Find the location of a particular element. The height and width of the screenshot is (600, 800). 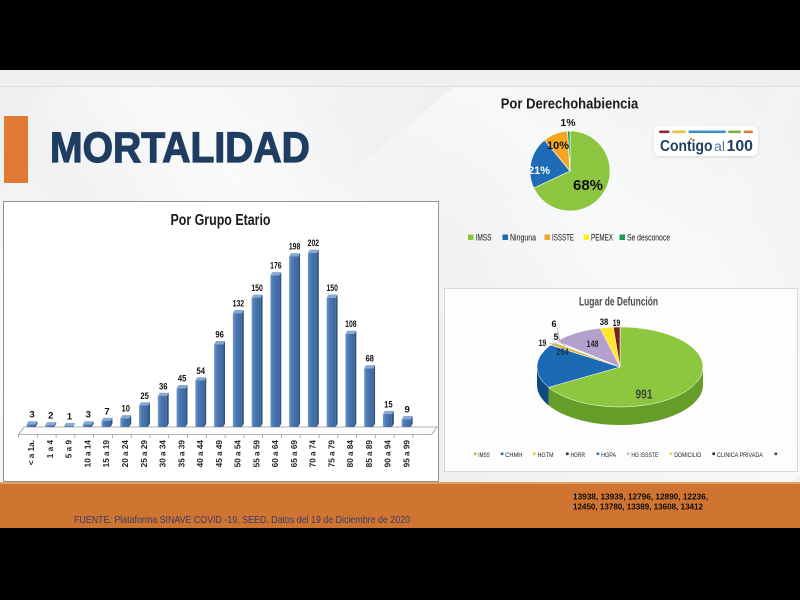

svg-text: 25 is located at coordinates (144, 396).